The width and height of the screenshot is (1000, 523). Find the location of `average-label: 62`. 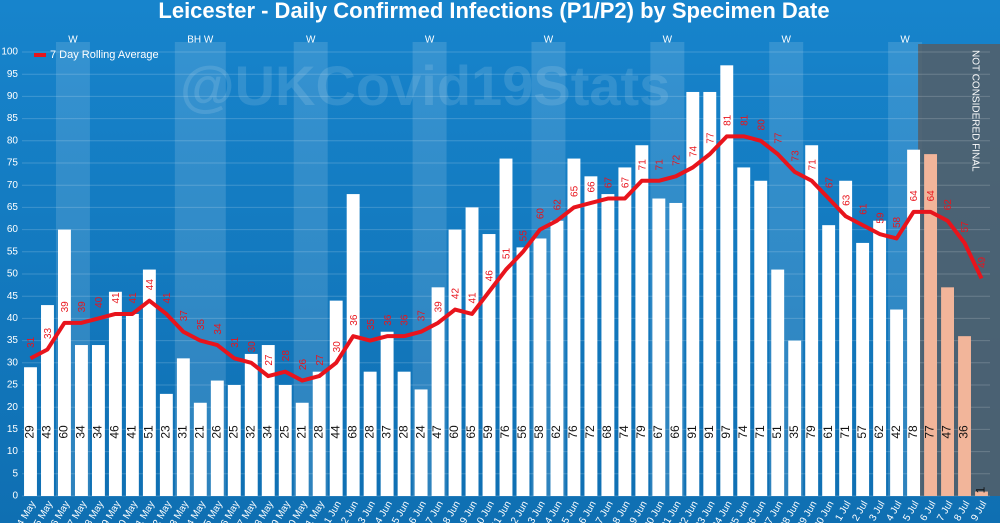

average-label: 62 is located at coordinates (558, 205).